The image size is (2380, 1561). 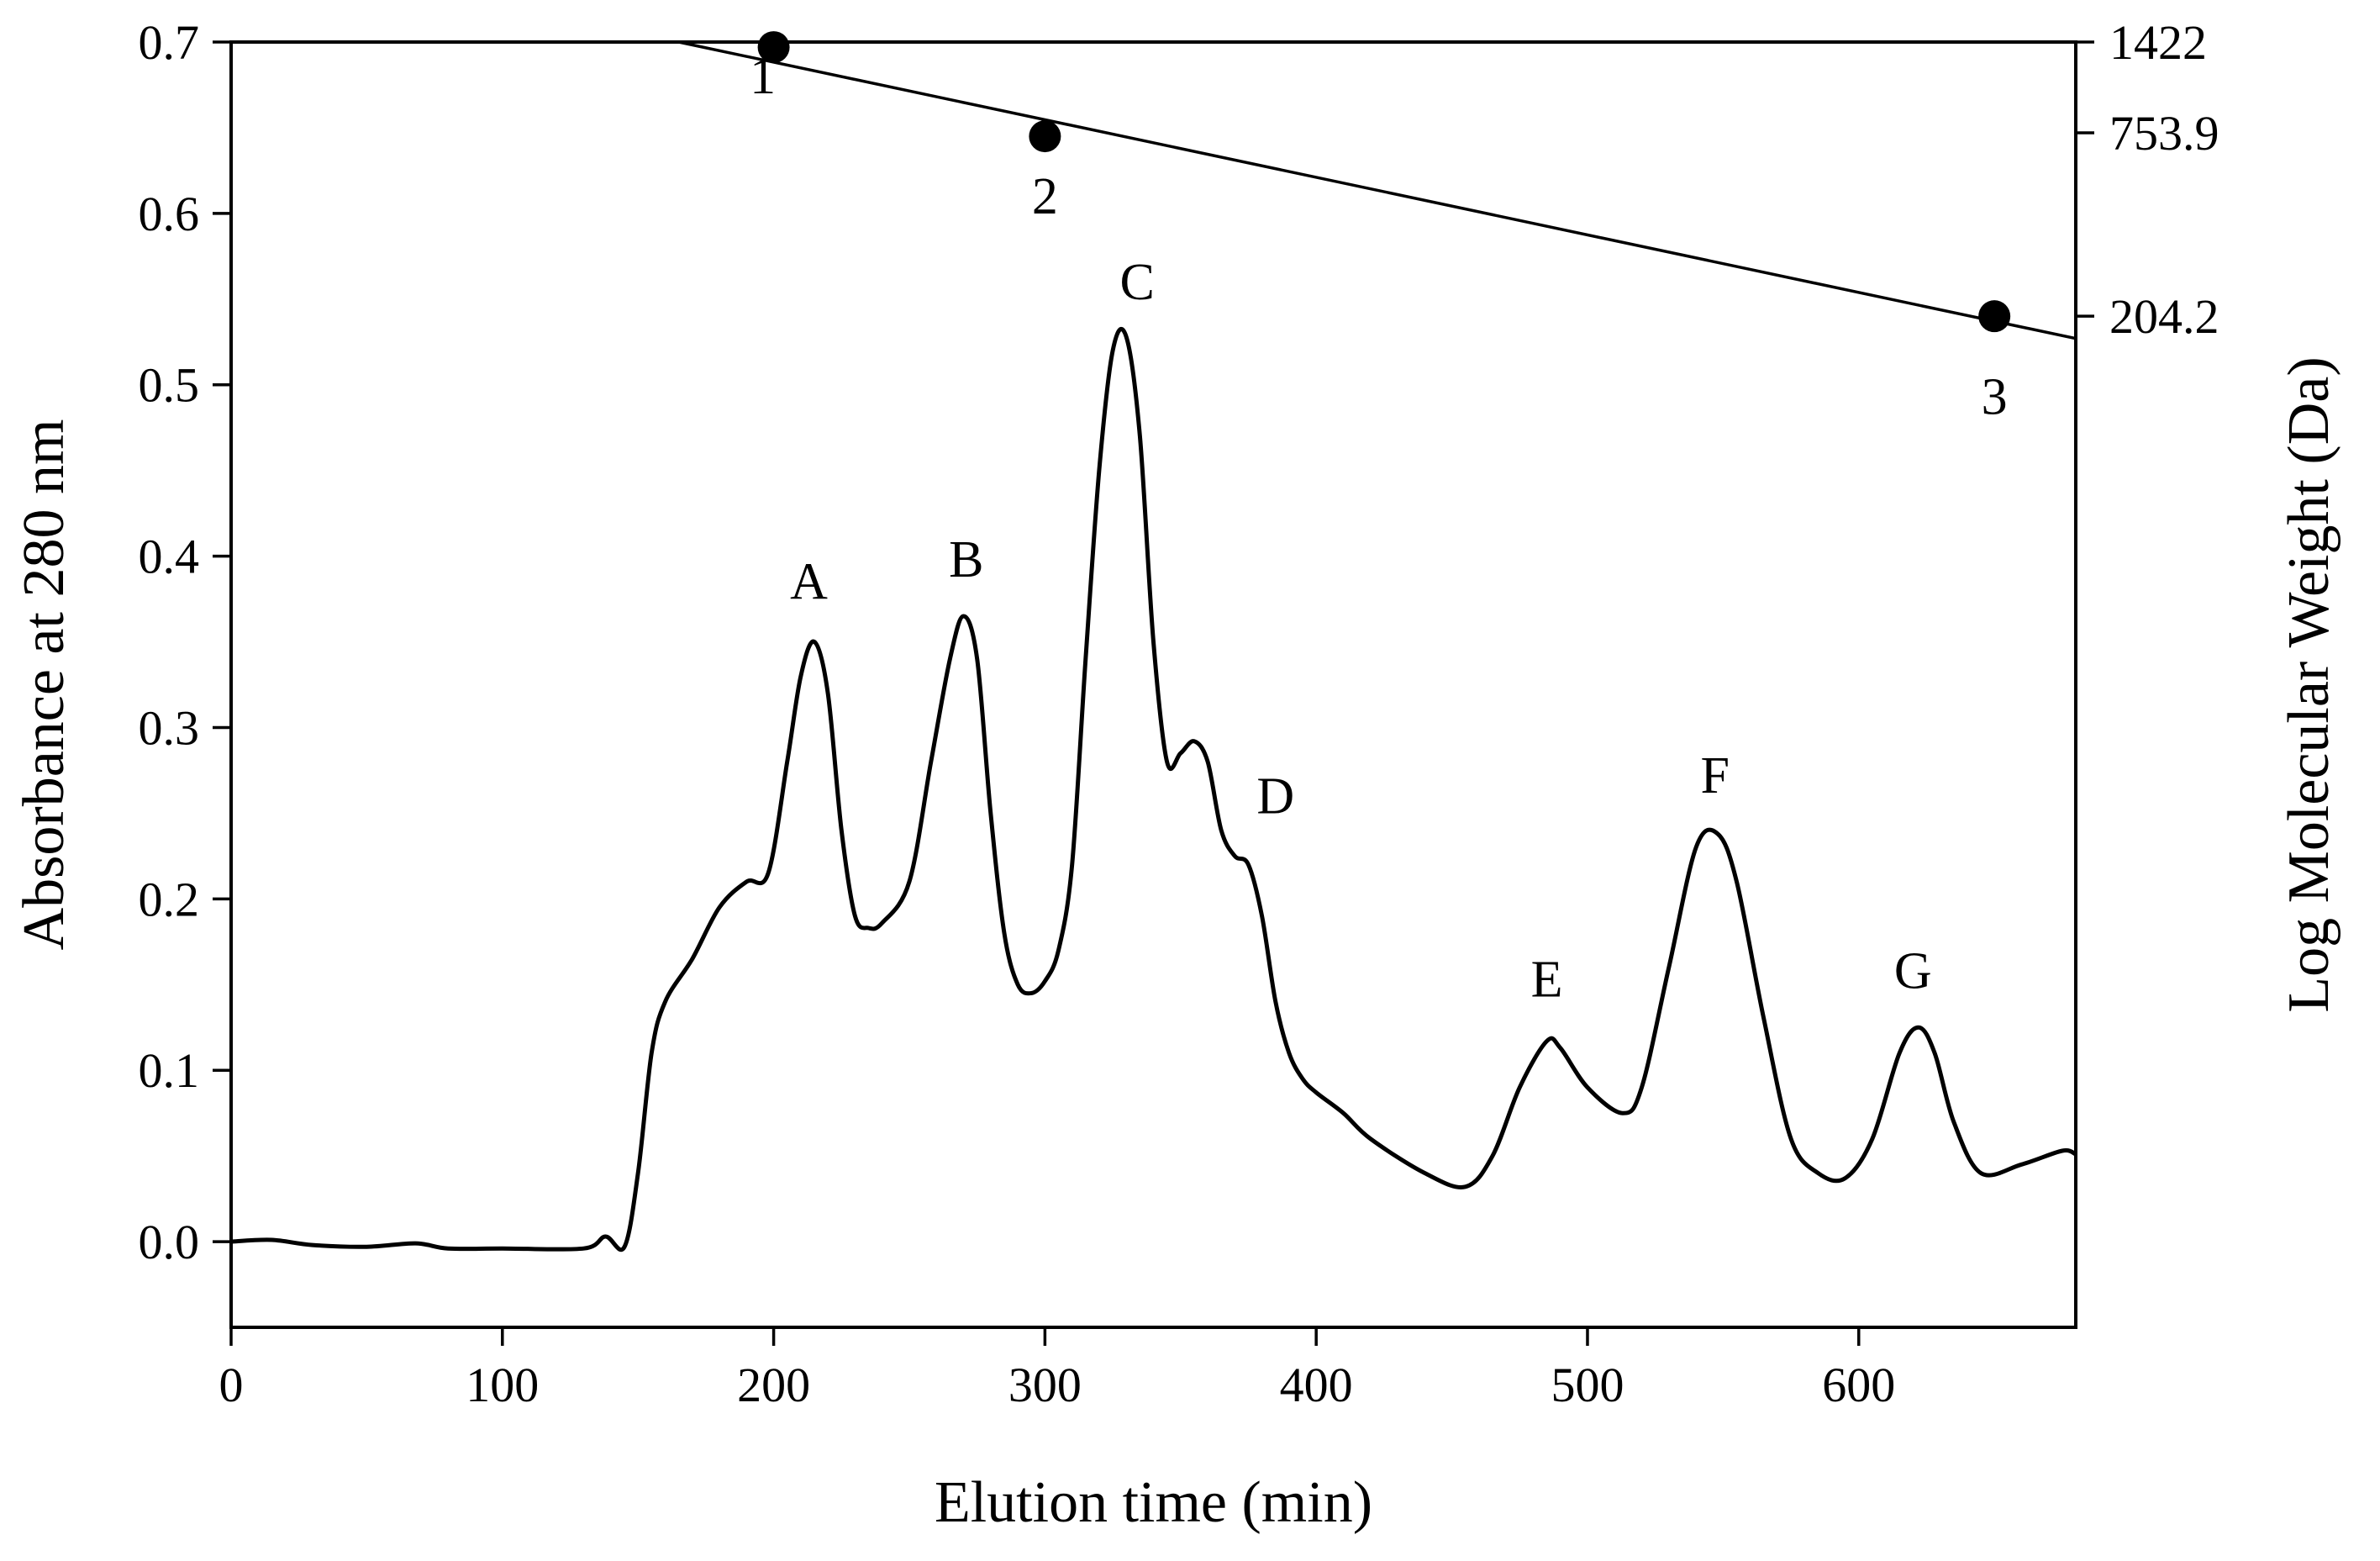 I want to click on standard-label: 2, so click(x=1045, y=196).